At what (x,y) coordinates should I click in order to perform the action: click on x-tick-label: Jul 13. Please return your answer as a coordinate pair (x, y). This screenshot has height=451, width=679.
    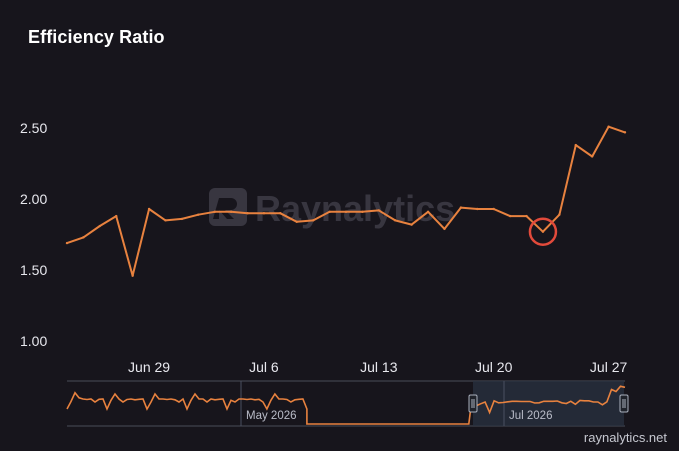
    Looking at the image, I should click on (379, 367).